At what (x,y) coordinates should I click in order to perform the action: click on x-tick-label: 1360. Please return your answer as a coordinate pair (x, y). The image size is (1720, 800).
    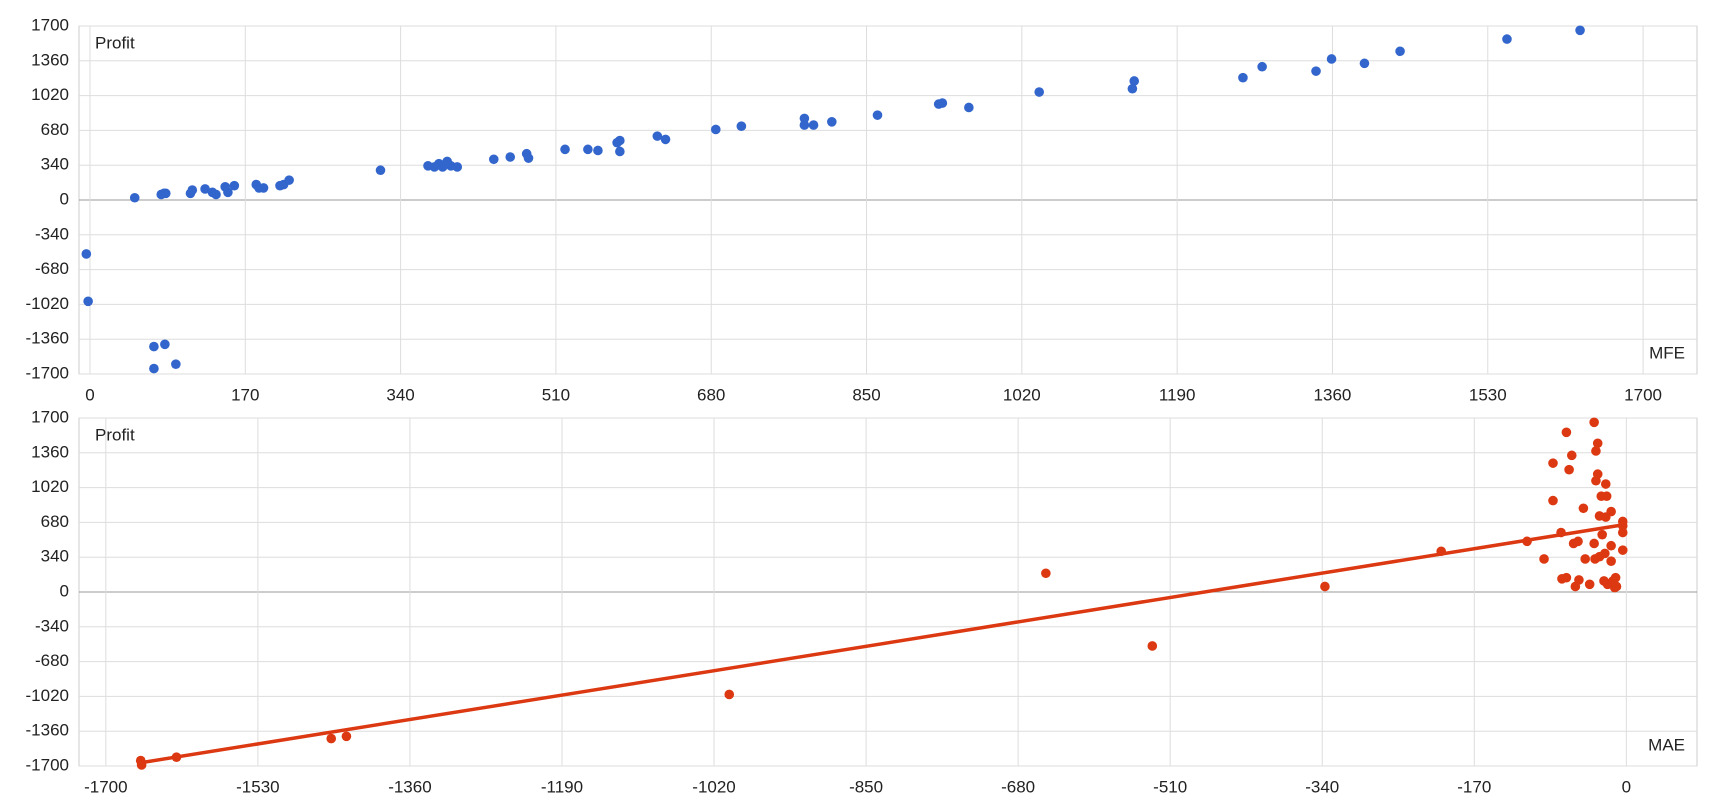
    Looking at the image, I should click on (1333, 394).